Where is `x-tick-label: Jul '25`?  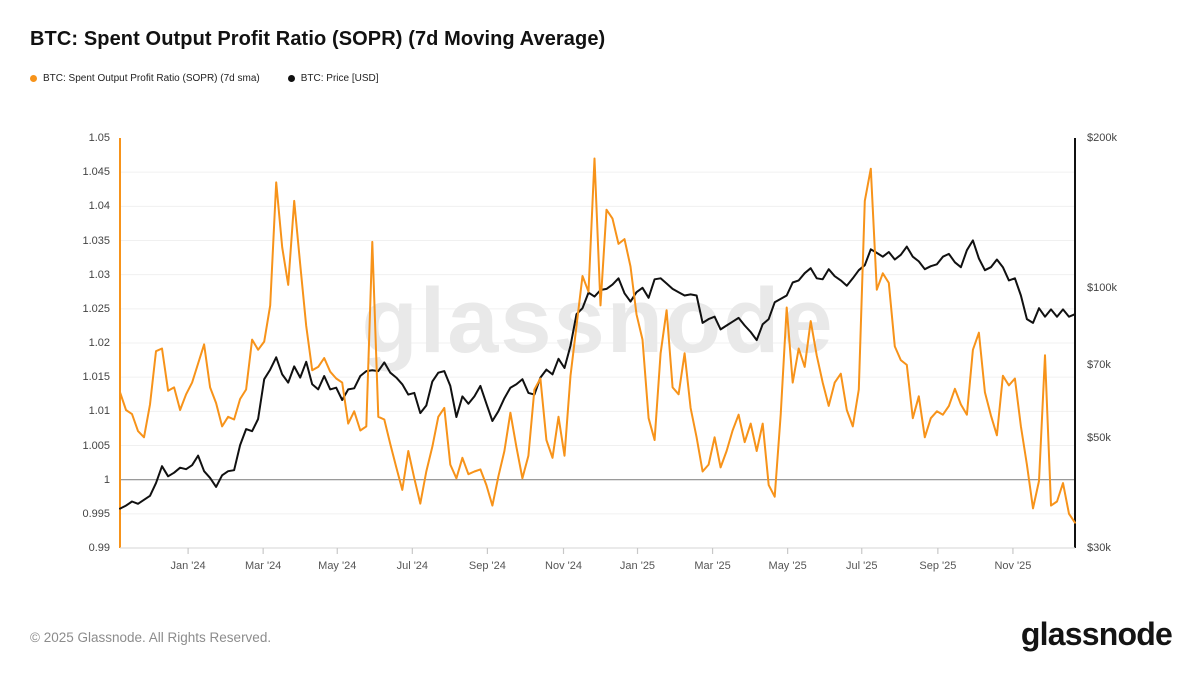
x-tick-label: Jul '25 is located at coordinates (862, 566).